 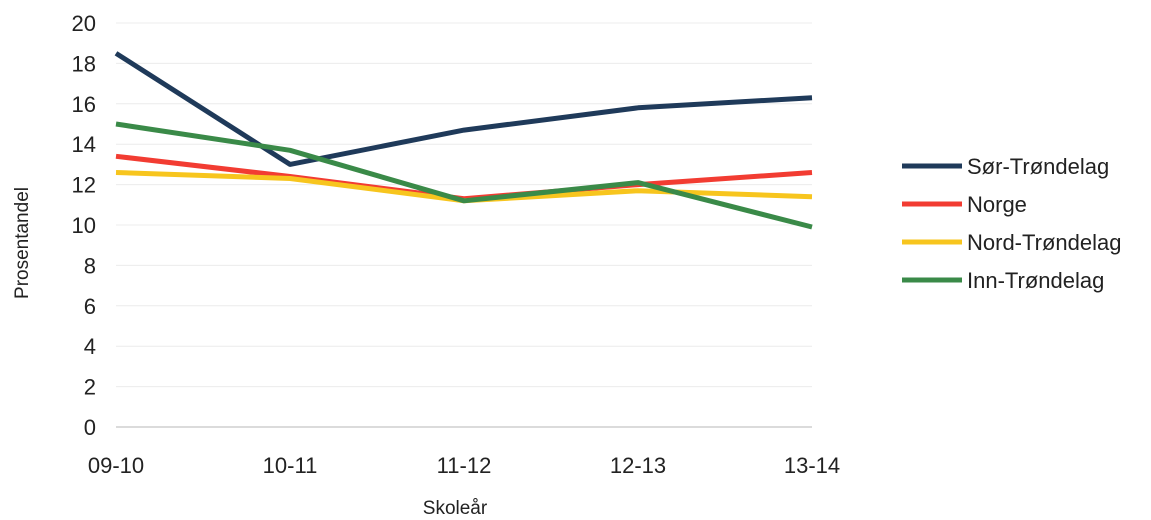 What do you see at coordinates (84, 185) in the screenshot?
I see `y-tick-label: 12` at bounding box center [84, 185].